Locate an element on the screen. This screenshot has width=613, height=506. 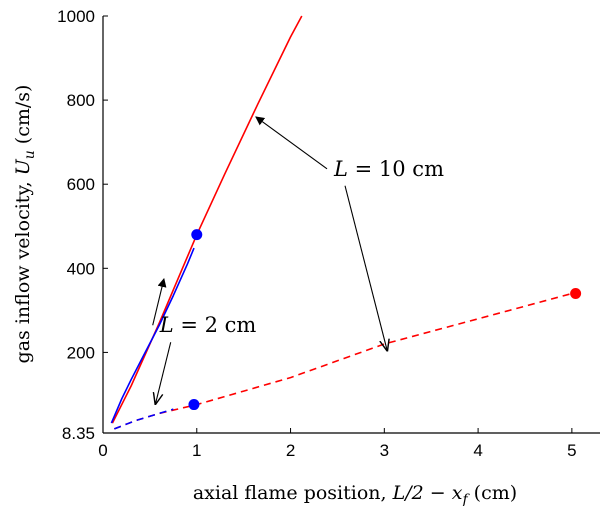
y-tick-label: 1000 is located at coordinates (76, 16).